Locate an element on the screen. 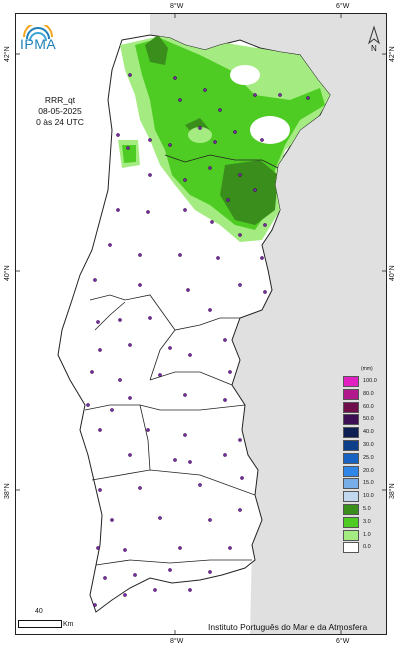 This screenshot has height=651, width=404. rain-3mm-west is located at coordinates (129, 154).